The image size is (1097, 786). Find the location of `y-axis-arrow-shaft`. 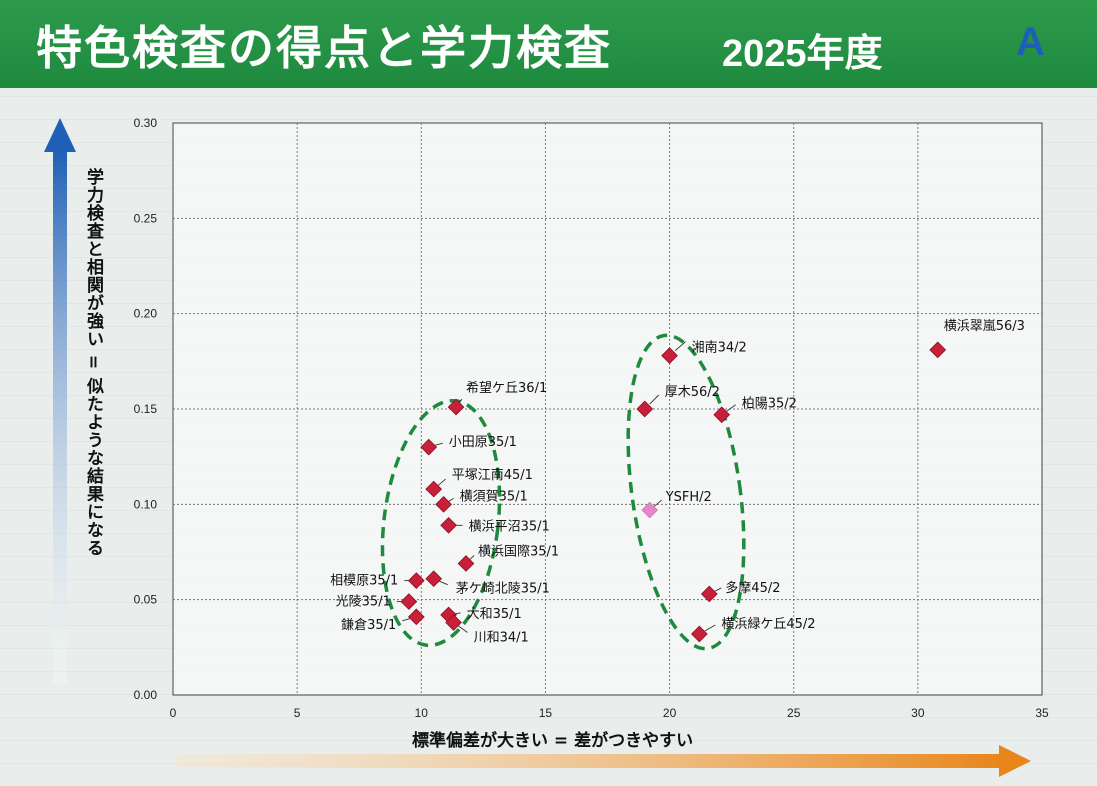

y-axis-arrow-shaft is located at coordinates (60, 417).